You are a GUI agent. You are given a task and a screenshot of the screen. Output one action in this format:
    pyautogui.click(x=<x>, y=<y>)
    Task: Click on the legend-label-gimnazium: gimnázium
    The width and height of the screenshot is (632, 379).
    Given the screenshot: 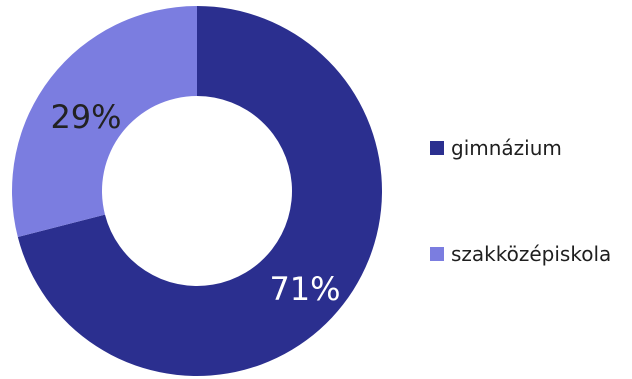 What is the action you would take?
    pyautogui.click(x=506, y=148)
    